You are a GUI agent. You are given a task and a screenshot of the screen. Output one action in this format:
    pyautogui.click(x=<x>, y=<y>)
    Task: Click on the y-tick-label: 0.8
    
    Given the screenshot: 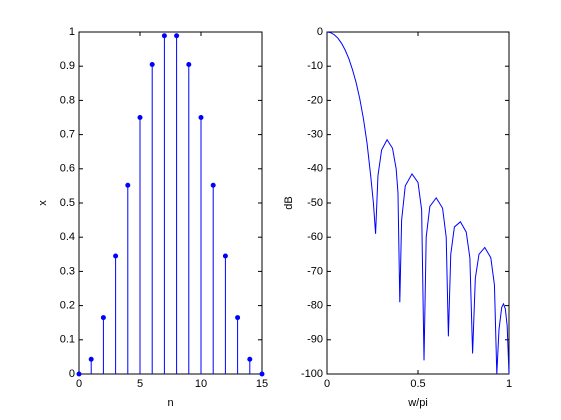 What is the action you would take?
    pyautogui.click(x=67, y=100)
    